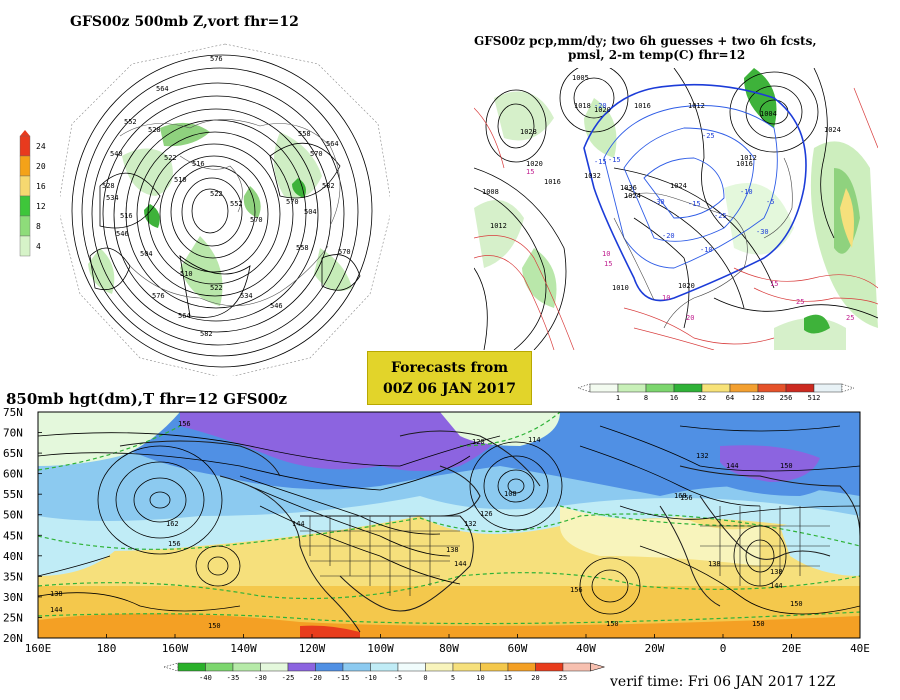 The width and height of the screenshot is (900, 700). Describe the element at coordinates (343, 678) in the screenshot. I see `temp-scale-tick: -15` at that location.